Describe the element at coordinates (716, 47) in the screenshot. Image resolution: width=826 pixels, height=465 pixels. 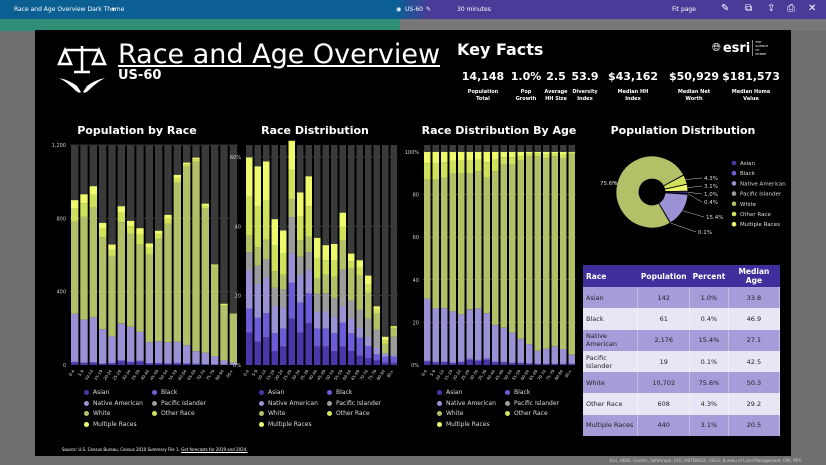
I see `globe-icon: 🌐︎` at that location.